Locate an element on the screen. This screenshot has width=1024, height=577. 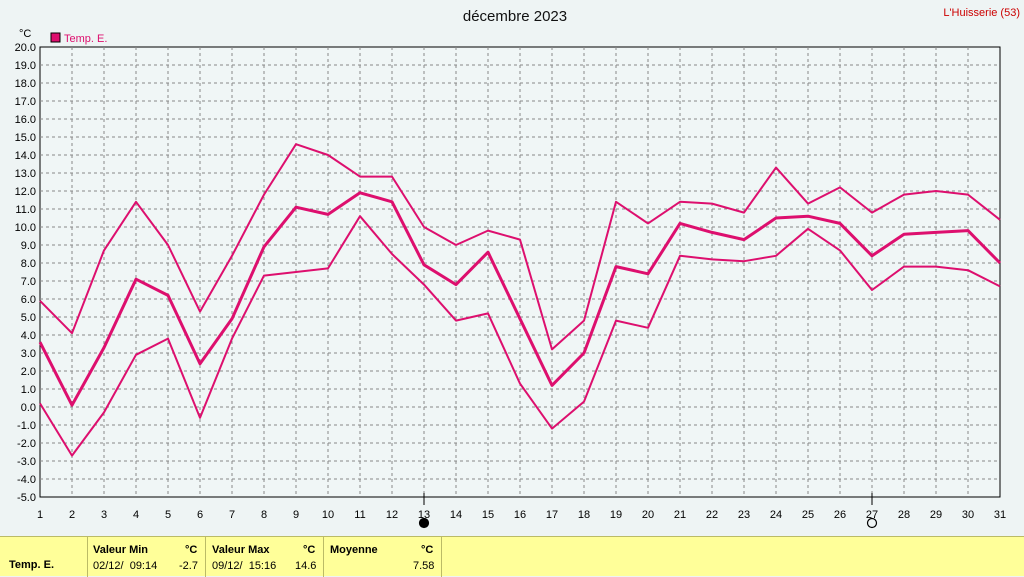
moon-markers is located at coordinates (648, 511).